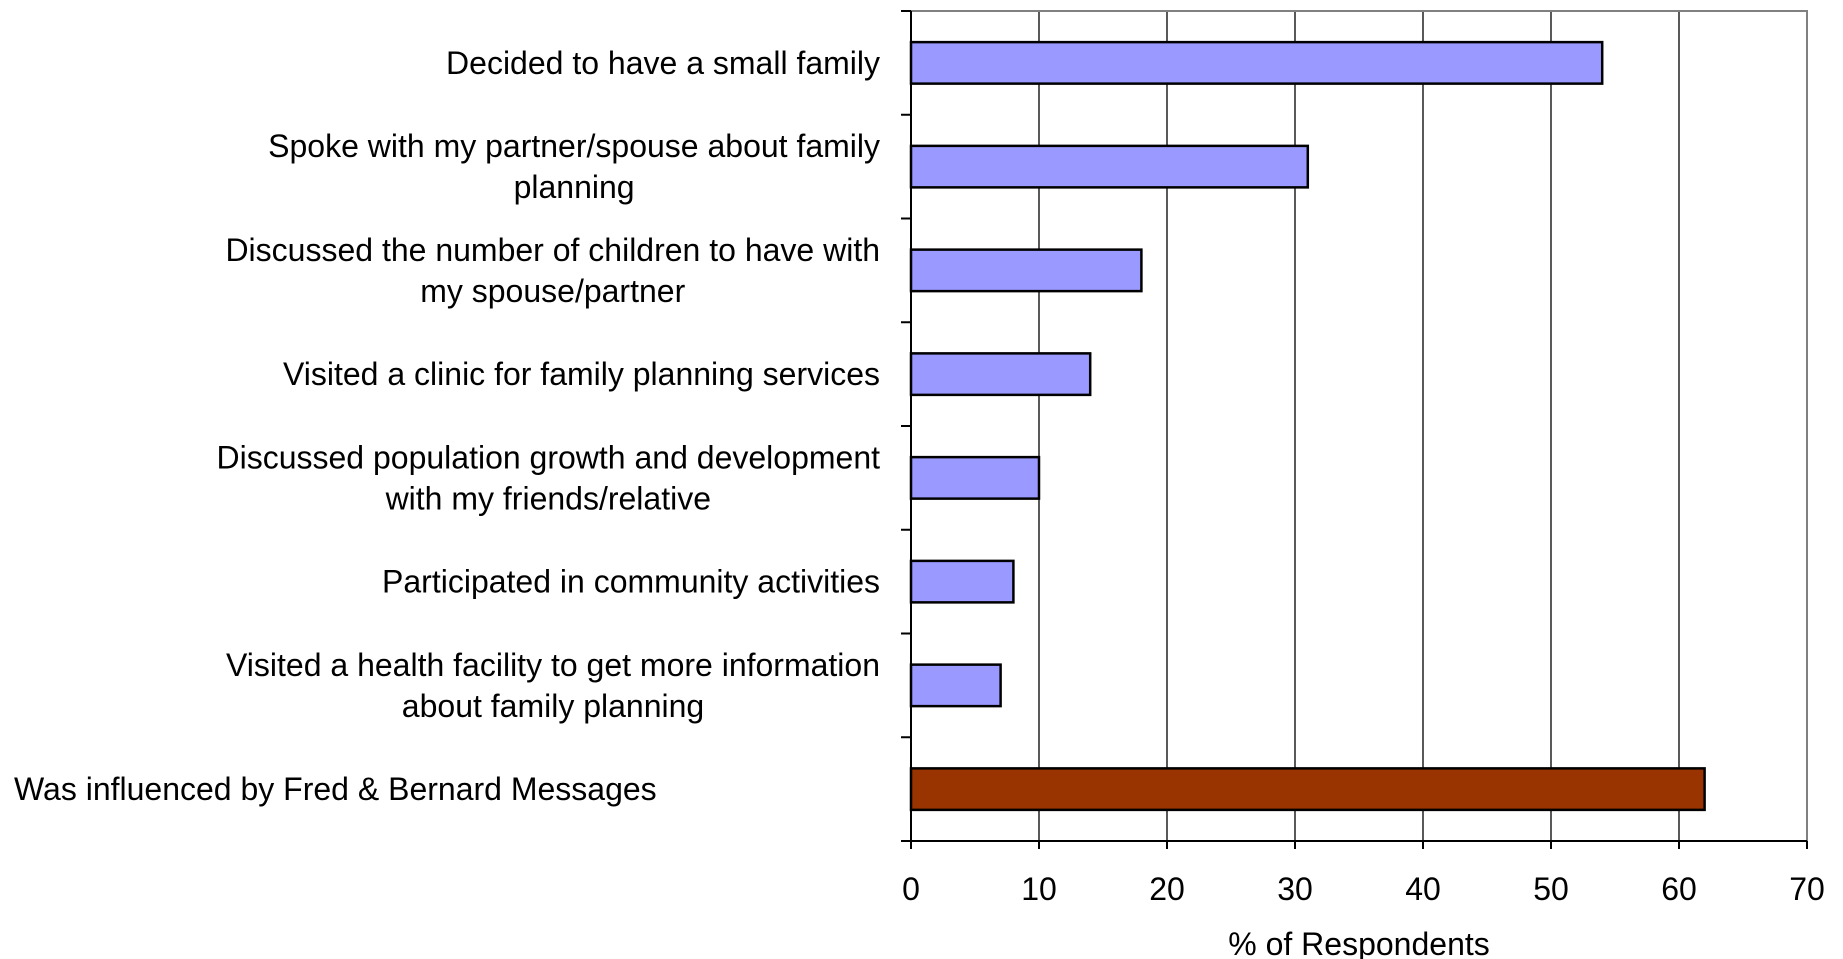 This screenshot has height=959, width=1843. Describe the element at coordinates (1359, 845) in the screenshot. I see `x-axis-ticks` at that location.